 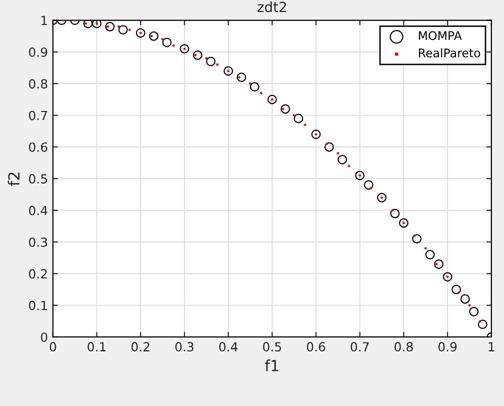 What do you see at coordinates (38, 115) in the screenshot?
I see `y-tick-label: 0.7` at bounding box center [38, 115].